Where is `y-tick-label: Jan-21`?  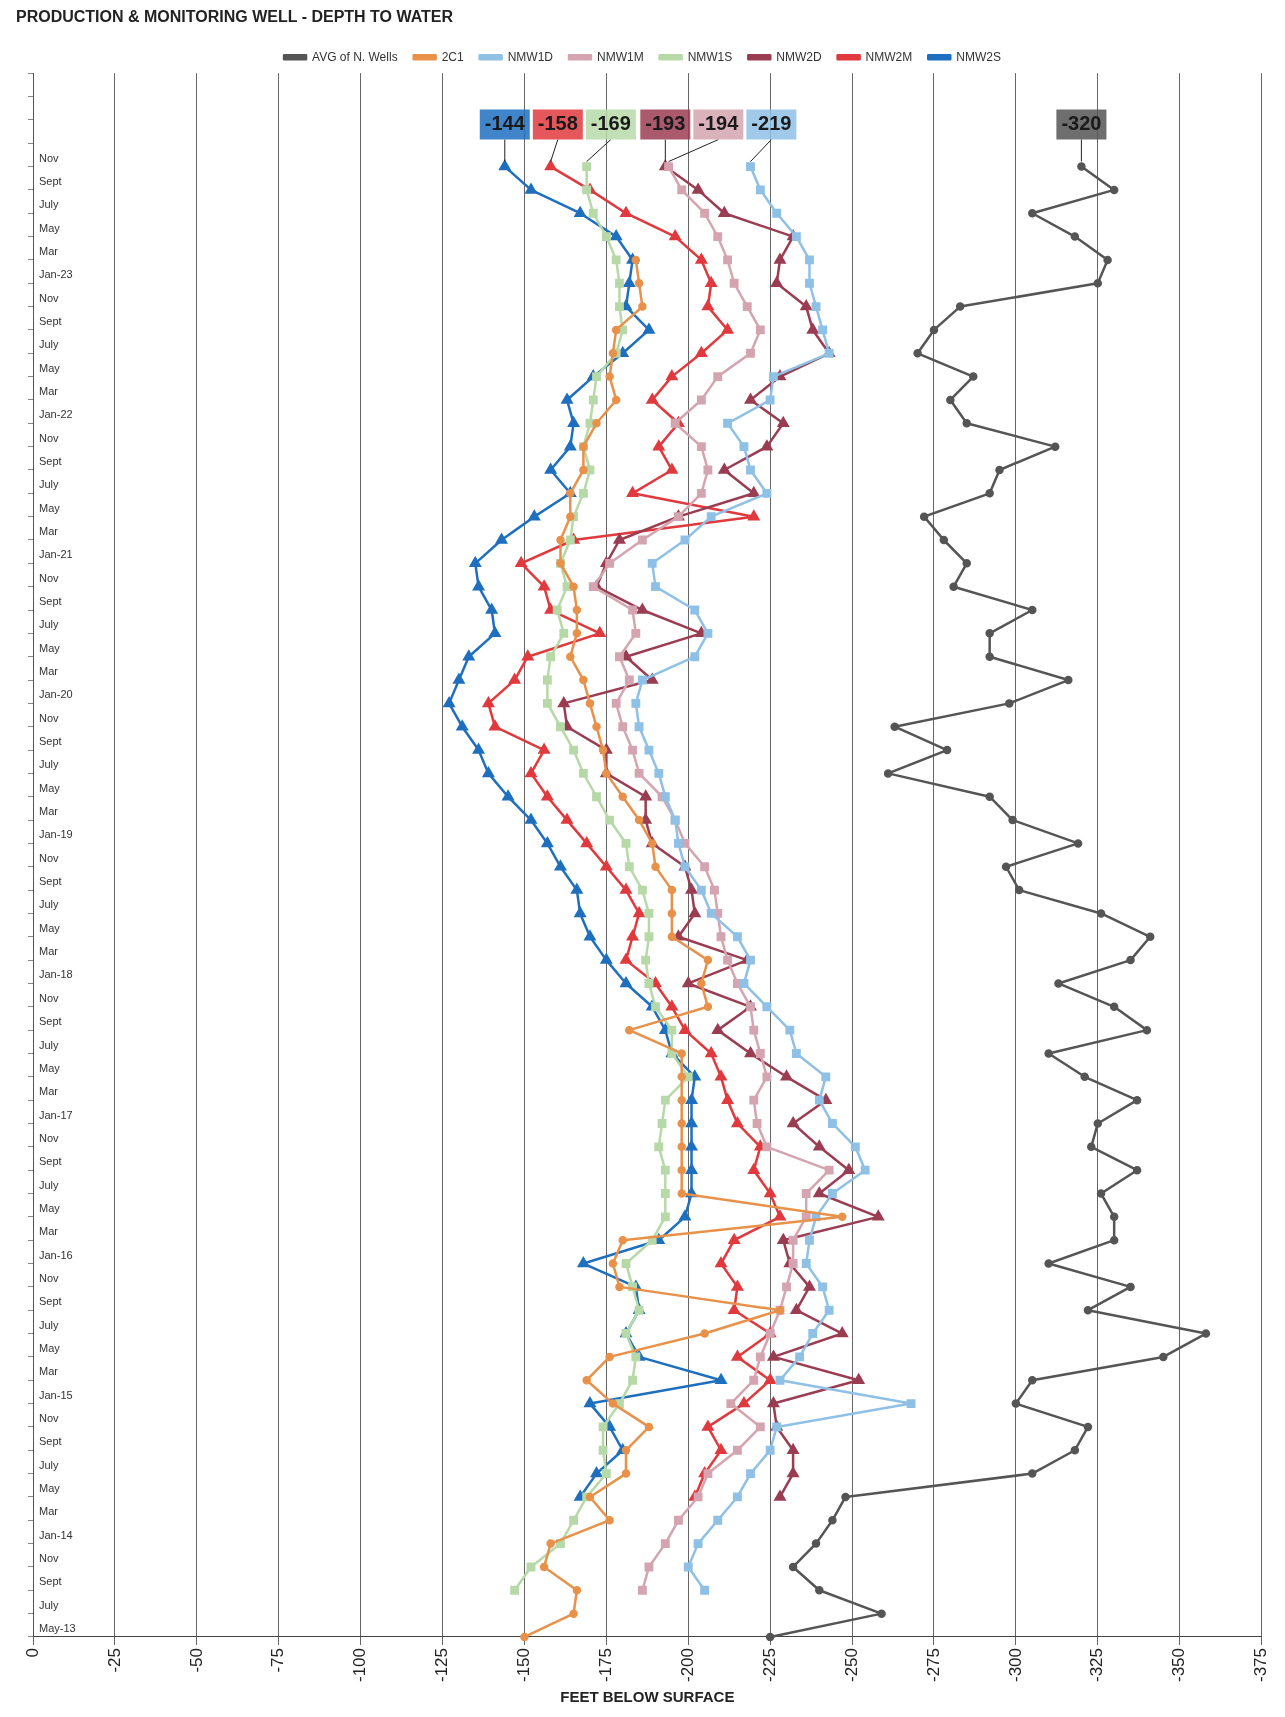 y-tick-label: Jan-21 is located at coordinates (56, 554).